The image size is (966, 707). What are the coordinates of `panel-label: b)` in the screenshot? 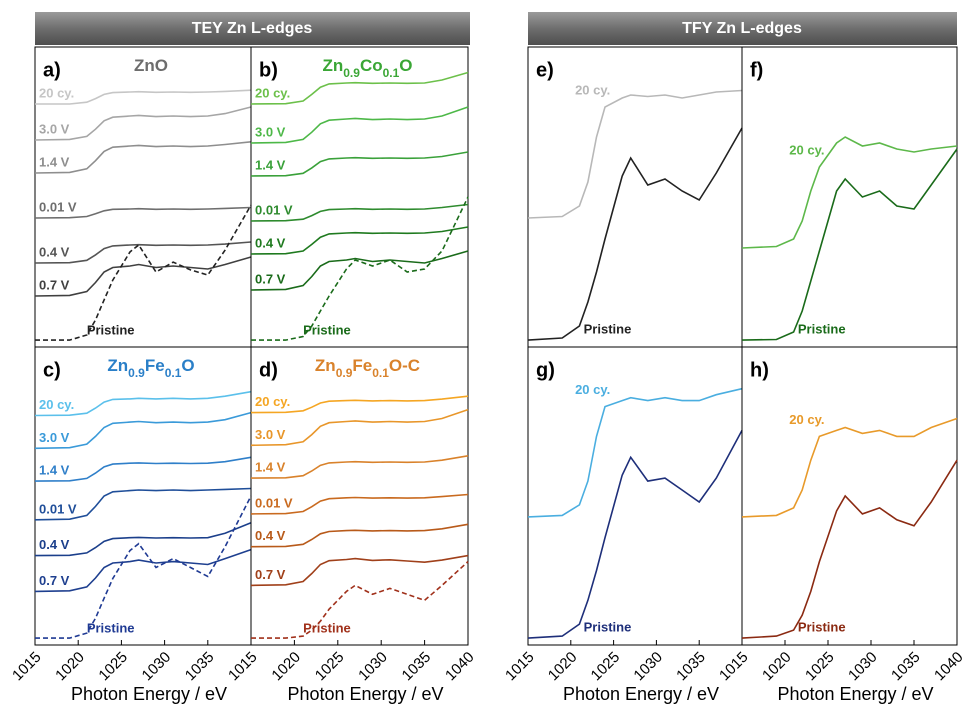 It's located at (268, 70).